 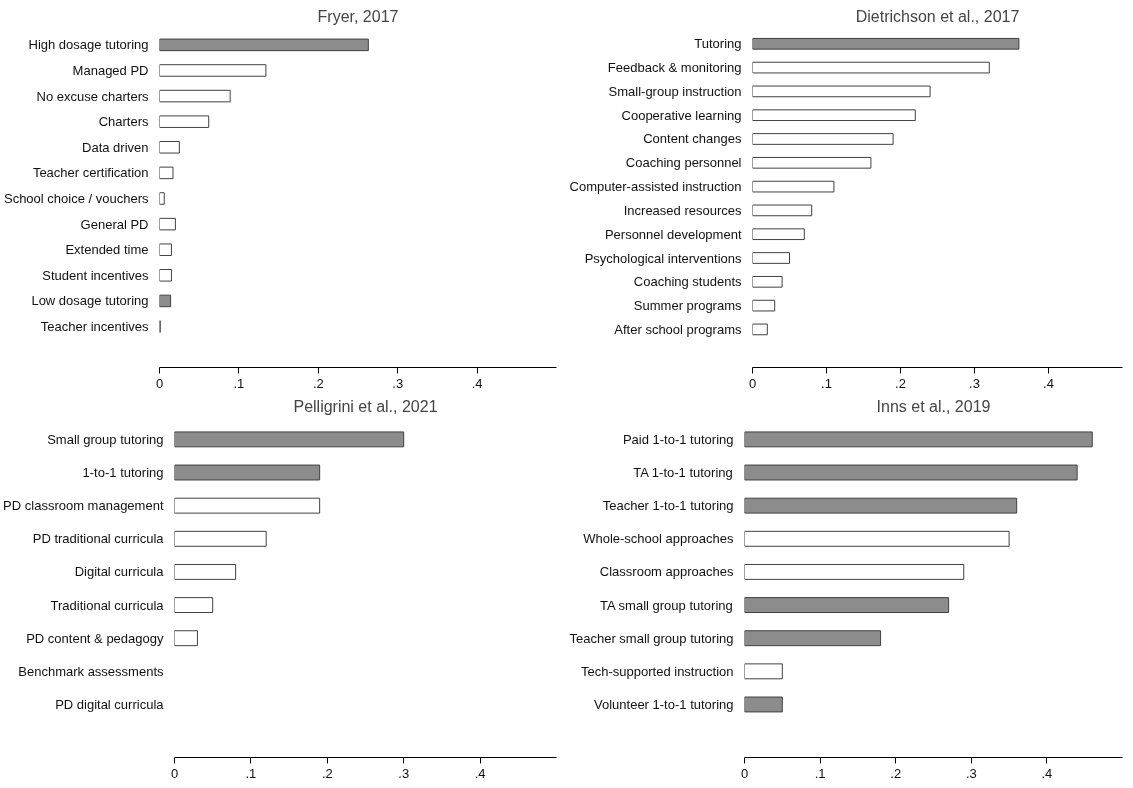 I want to click on y-tick-label: TA small group tutoring, so click(x=666, y=605).